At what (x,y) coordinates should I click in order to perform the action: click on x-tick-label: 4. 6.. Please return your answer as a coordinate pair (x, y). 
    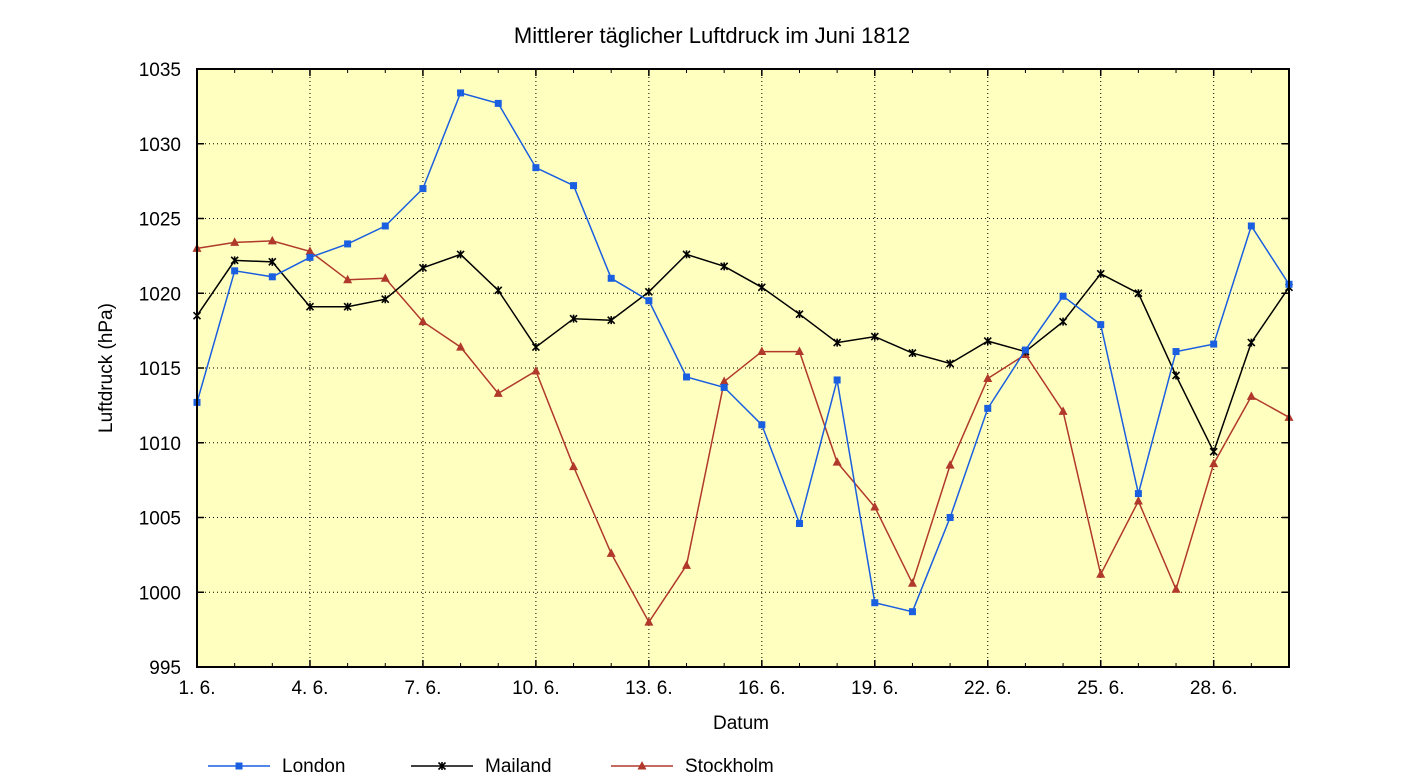
    Looking at the image, I should click on (309, 688).